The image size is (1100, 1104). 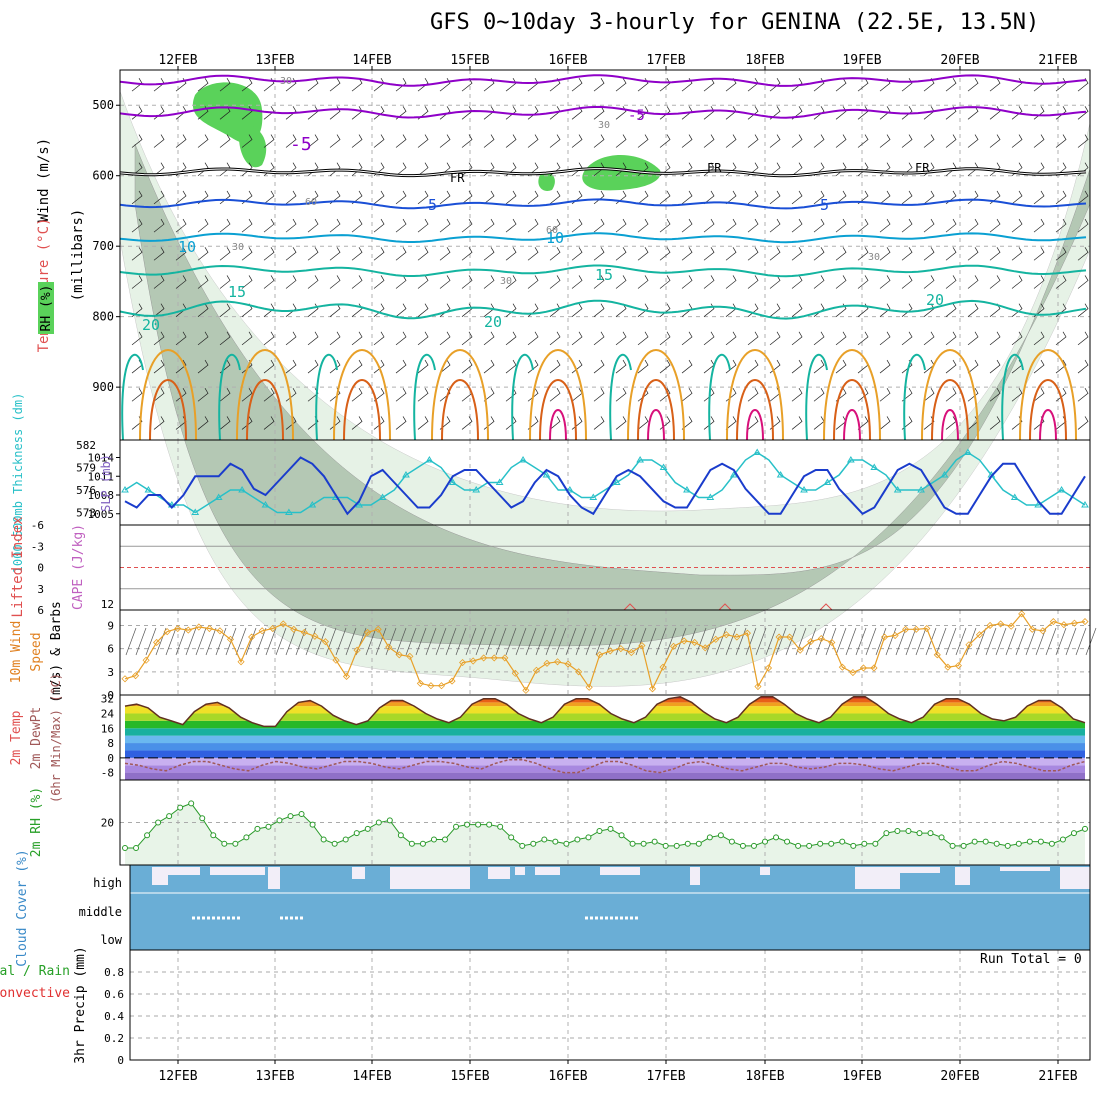 I want to click on isotherm-plus20, so click(x=603, y=309).